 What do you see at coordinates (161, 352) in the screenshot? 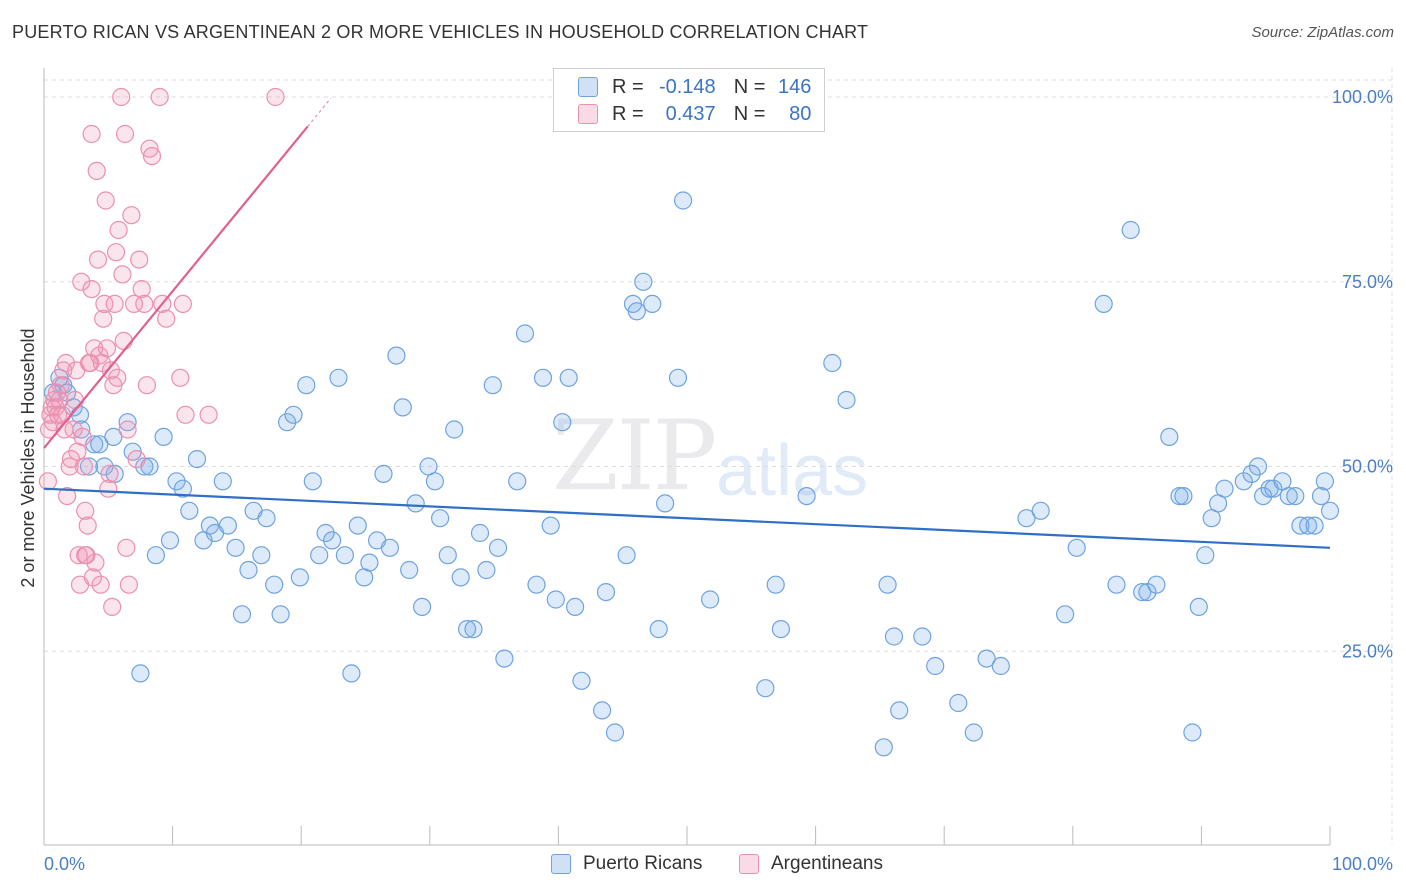
I see `series-argentineans` at bounding box center [161, 352].